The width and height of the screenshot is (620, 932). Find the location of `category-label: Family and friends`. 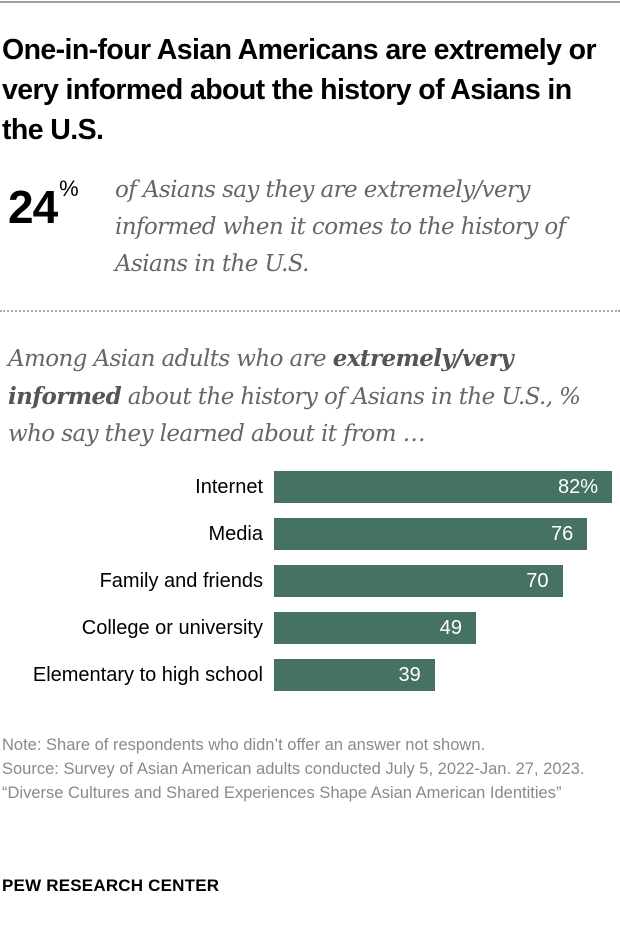

category-label: Family and friends is located at coordinates (181, 581).